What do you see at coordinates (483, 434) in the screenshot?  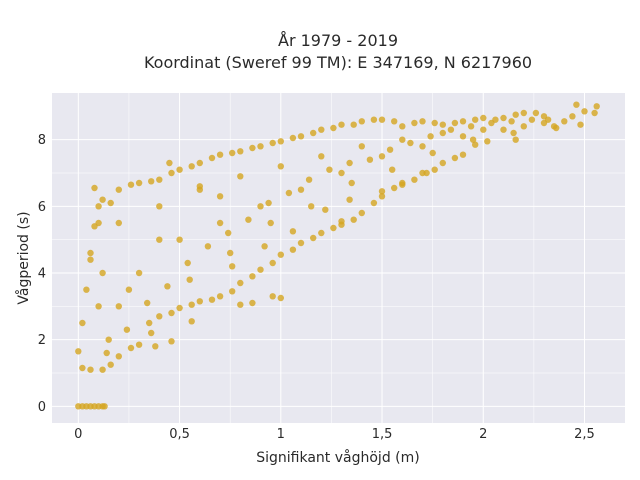 I see `x-tick-label: 2` at bounding box center [483, 434].